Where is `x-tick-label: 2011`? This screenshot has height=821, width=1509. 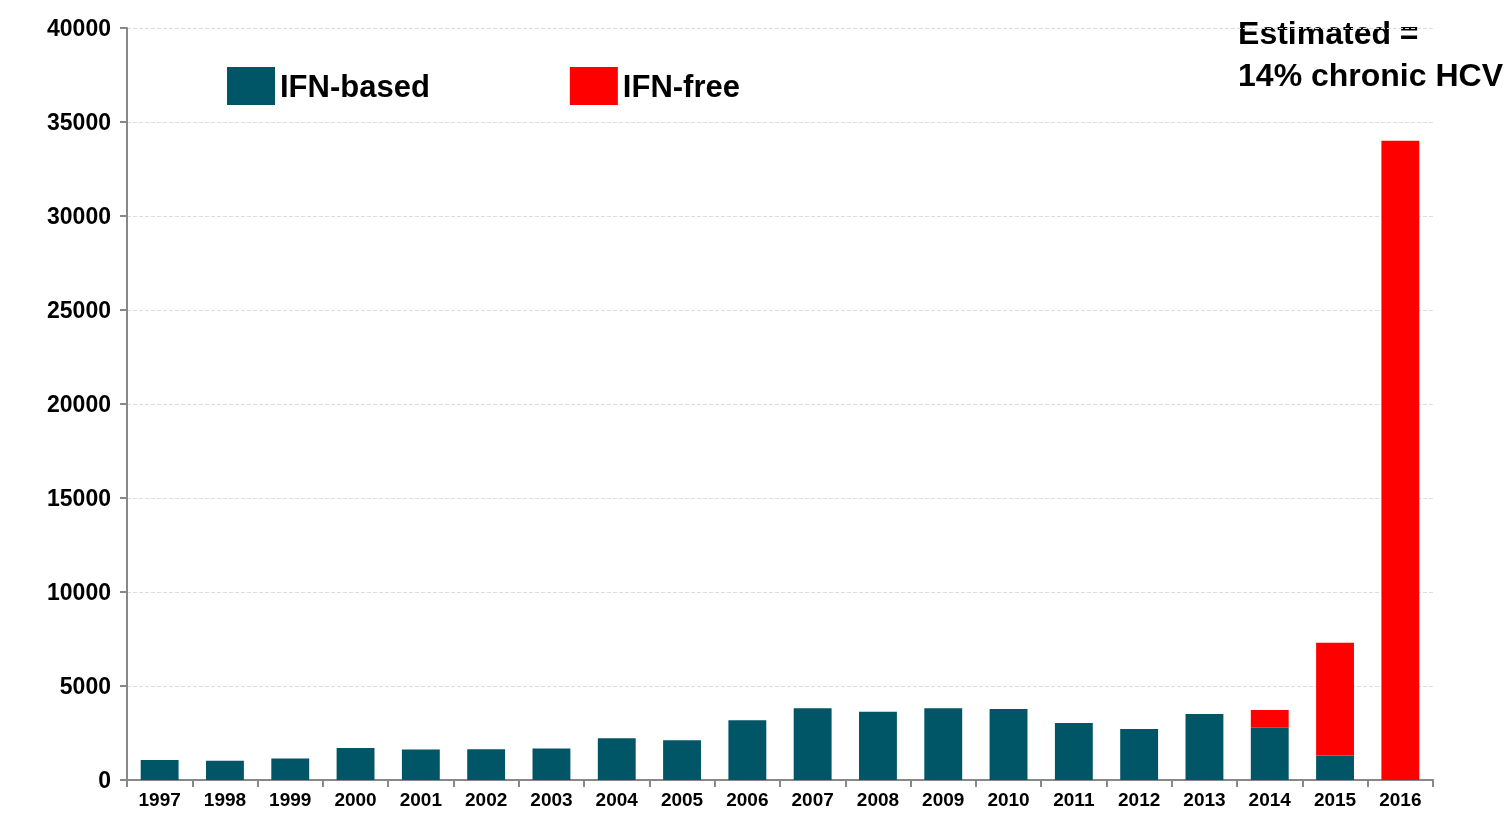 x-tick-label: 2011 is located at coordinates (1074, 799).